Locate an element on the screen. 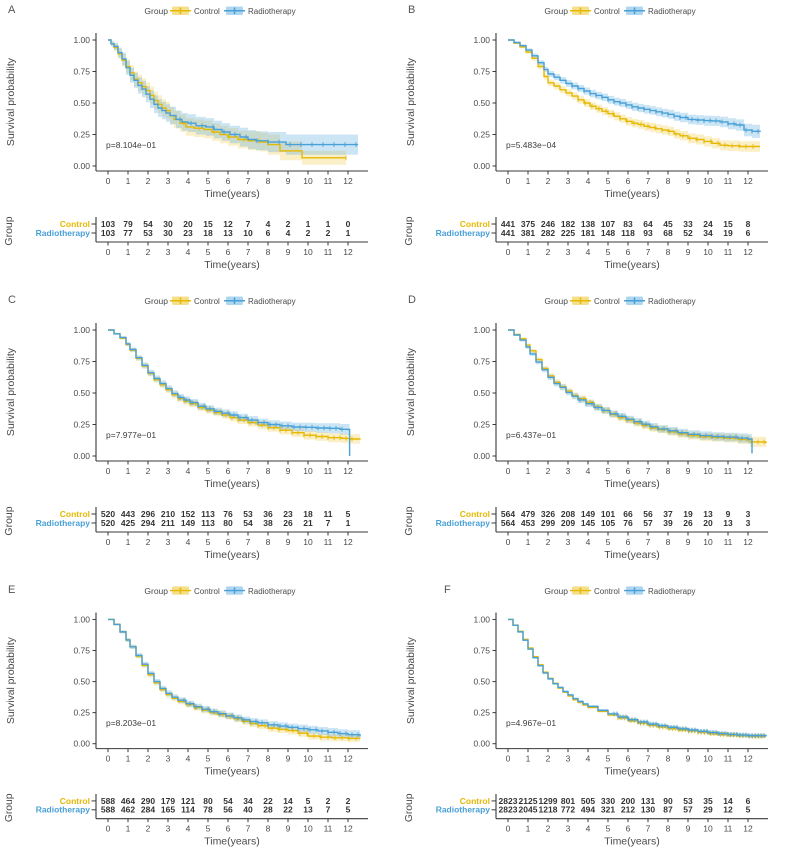 This screenshot has height=866, width=800. legend-label-radiotherapy: Radiotherapy is located at coordinates (672, 11).